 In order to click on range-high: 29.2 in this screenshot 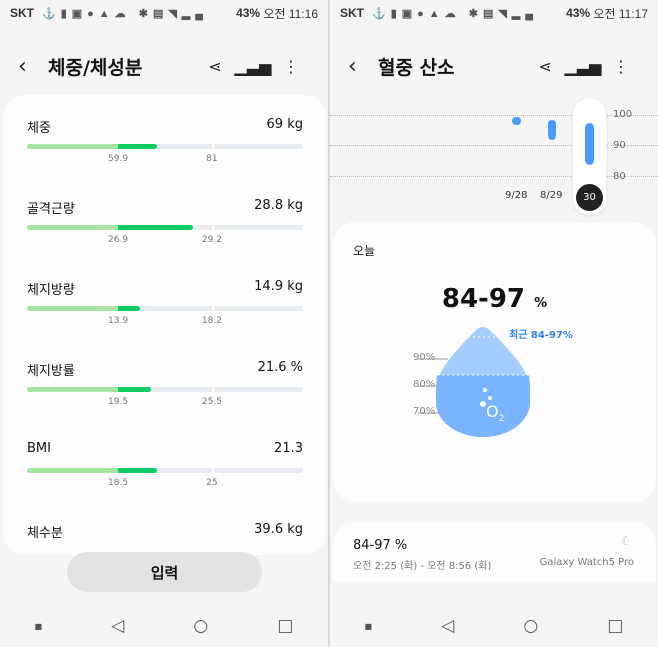, I will do `click(211, 240)`.